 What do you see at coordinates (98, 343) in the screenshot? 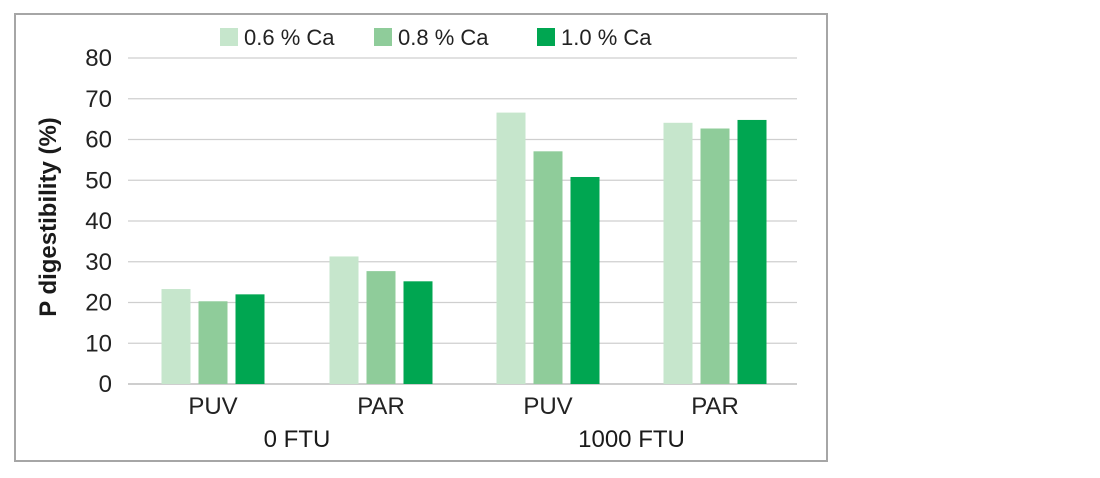
I see `y-tick-label-10: 10` at bounding box center [98, 343].